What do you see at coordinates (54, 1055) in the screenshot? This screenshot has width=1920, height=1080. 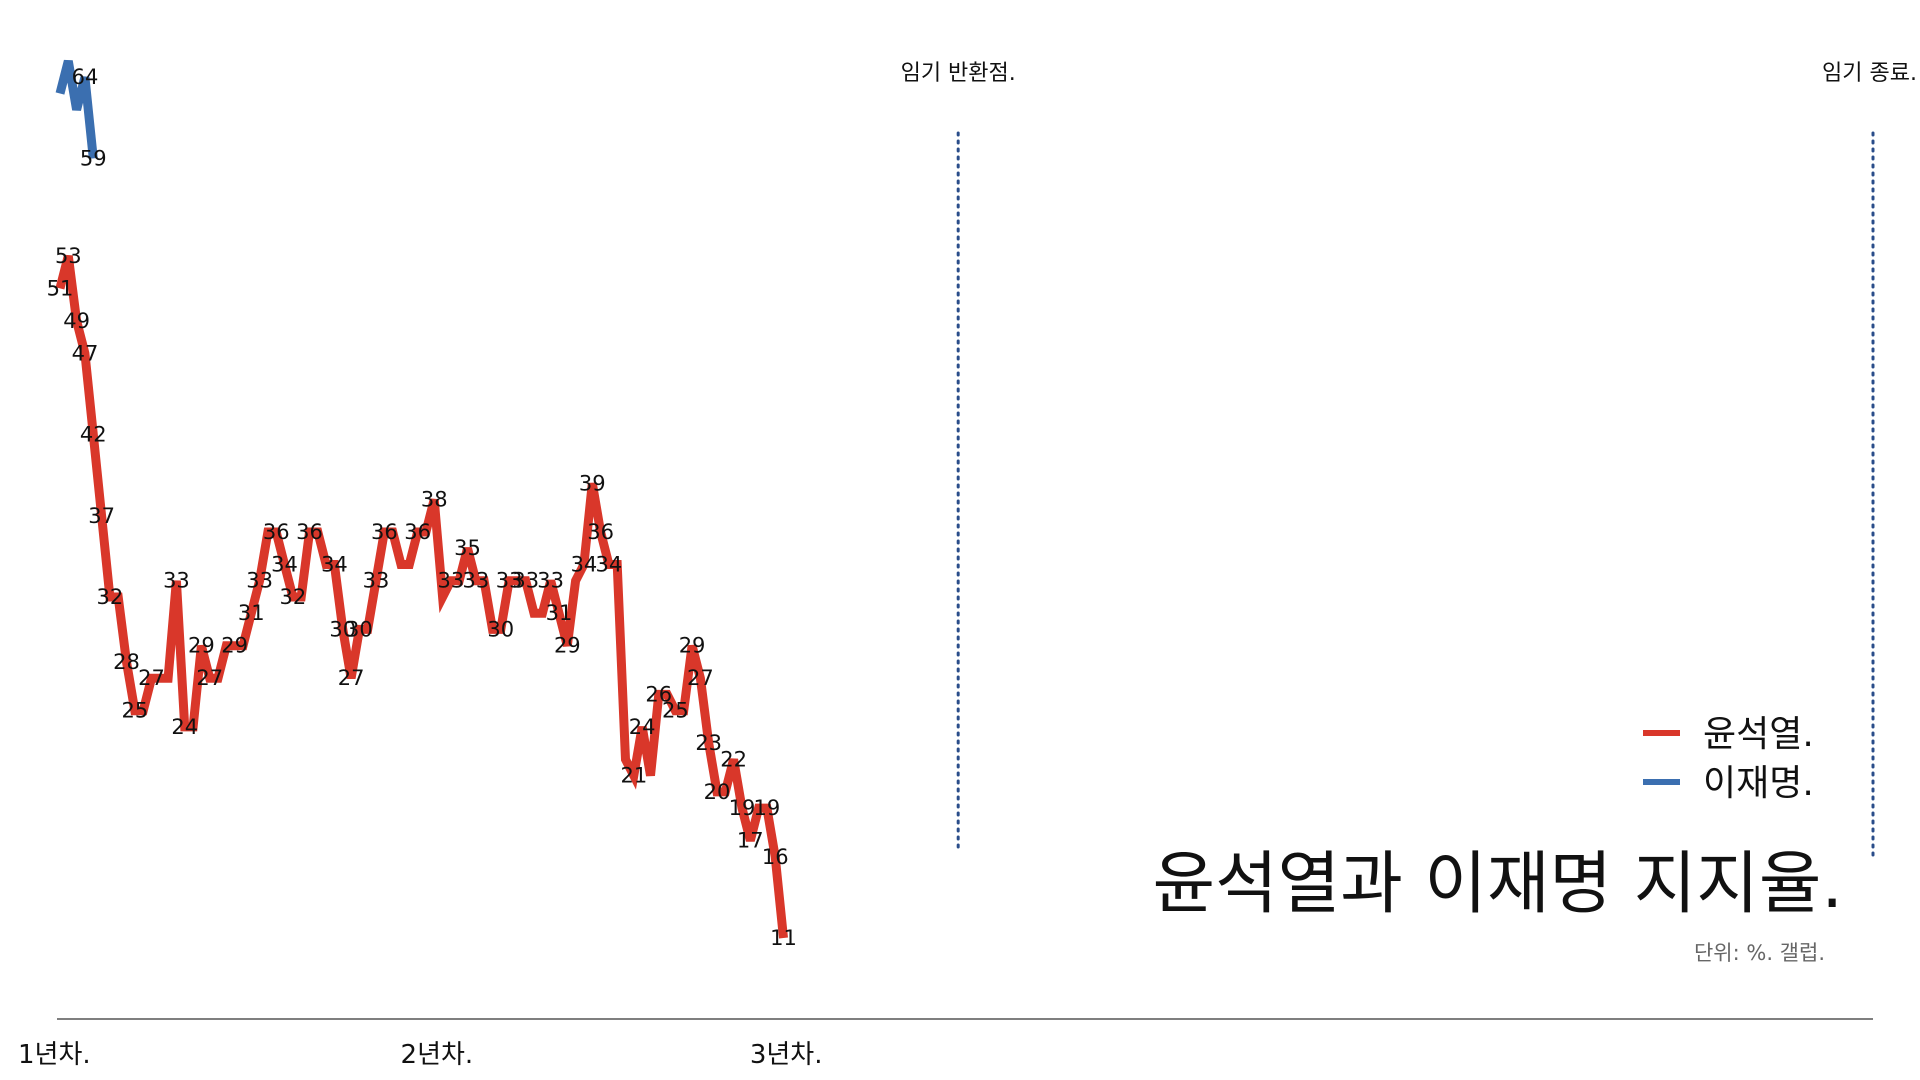 I see `x-tick-label: 1년차.` at bounding box center [54, 1055].